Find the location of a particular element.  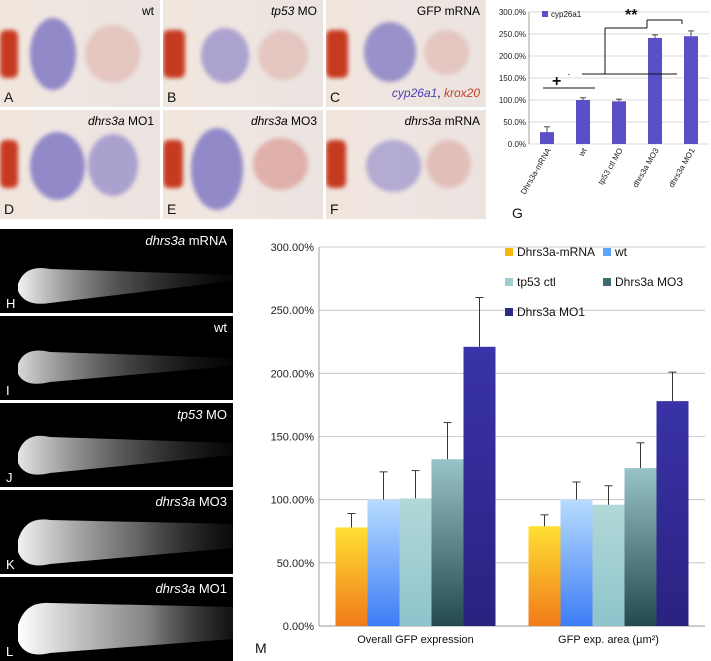

panel-k-fluorescence is located at coordinates (125, 542).